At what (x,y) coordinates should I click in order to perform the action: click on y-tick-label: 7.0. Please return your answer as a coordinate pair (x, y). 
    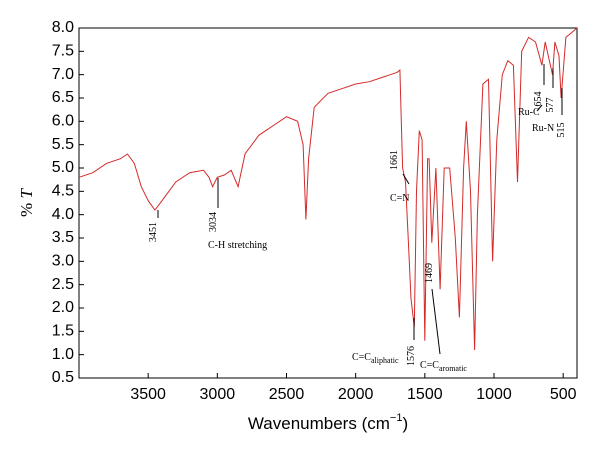
    Looking at the image, I should click on (63, 74).